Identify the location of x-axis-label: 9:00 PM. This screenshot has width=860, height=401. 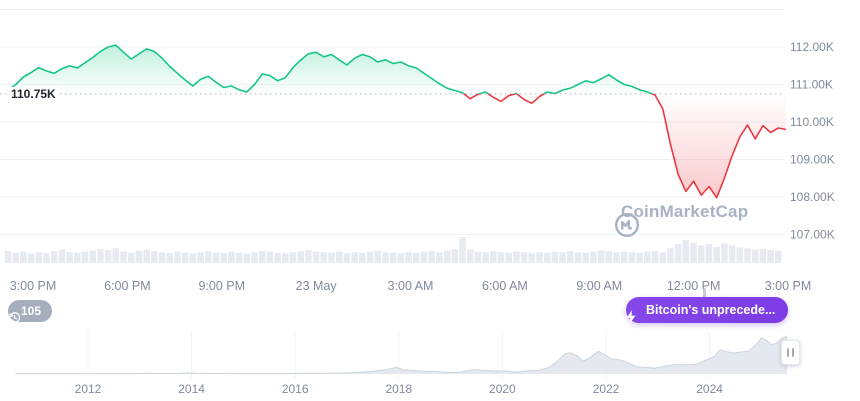
(222, 286).